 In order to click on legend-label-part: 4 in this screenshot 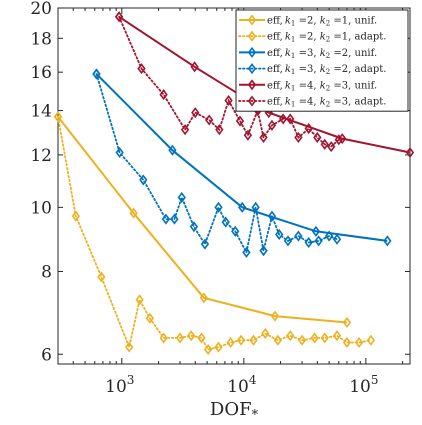, I will do `click(310, 85)`.